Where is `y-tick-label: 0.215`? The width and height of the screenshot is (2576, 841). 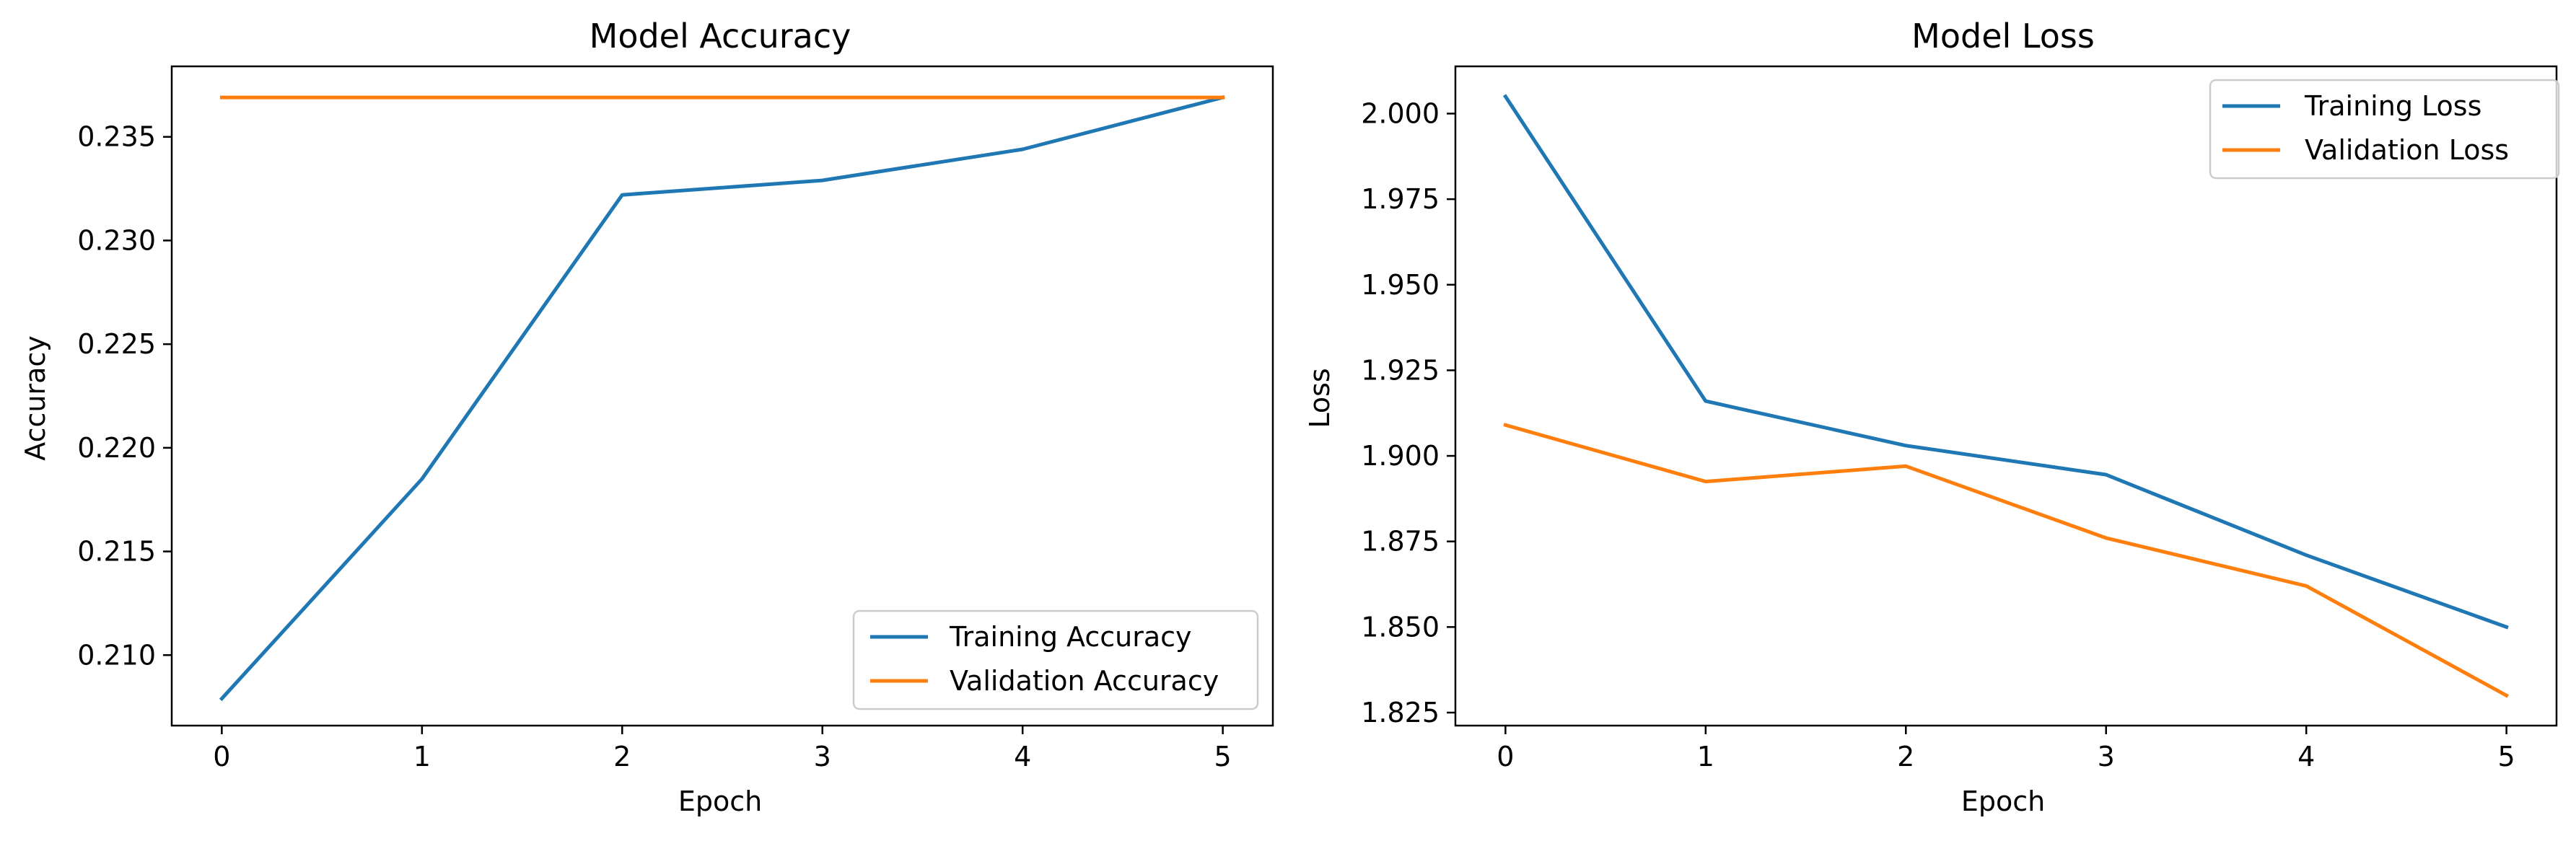 y-tick-label: 0.215 is located at coordinates (116, 552).